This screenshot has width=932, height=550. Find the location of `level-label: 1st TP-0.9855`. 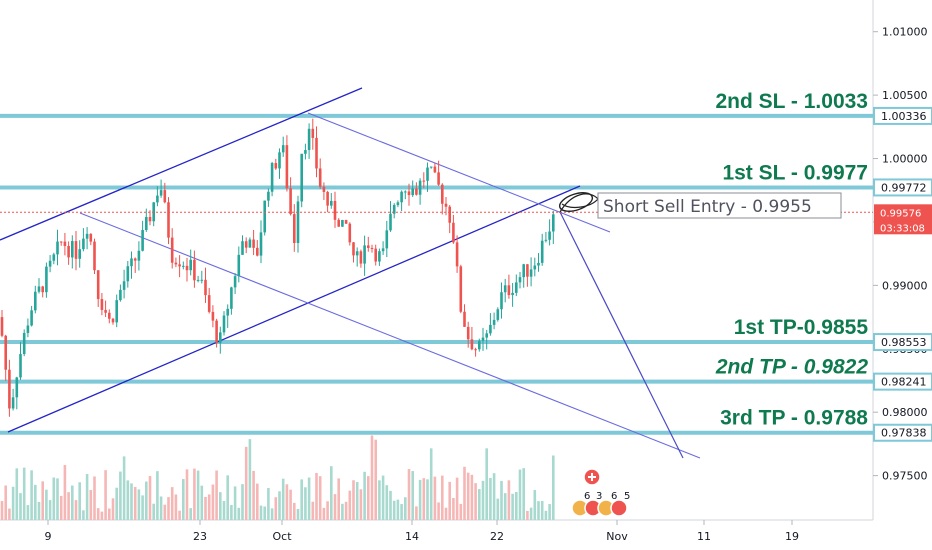

level-label: 1st TP-0.9855 is located at coordinates (801, 327).